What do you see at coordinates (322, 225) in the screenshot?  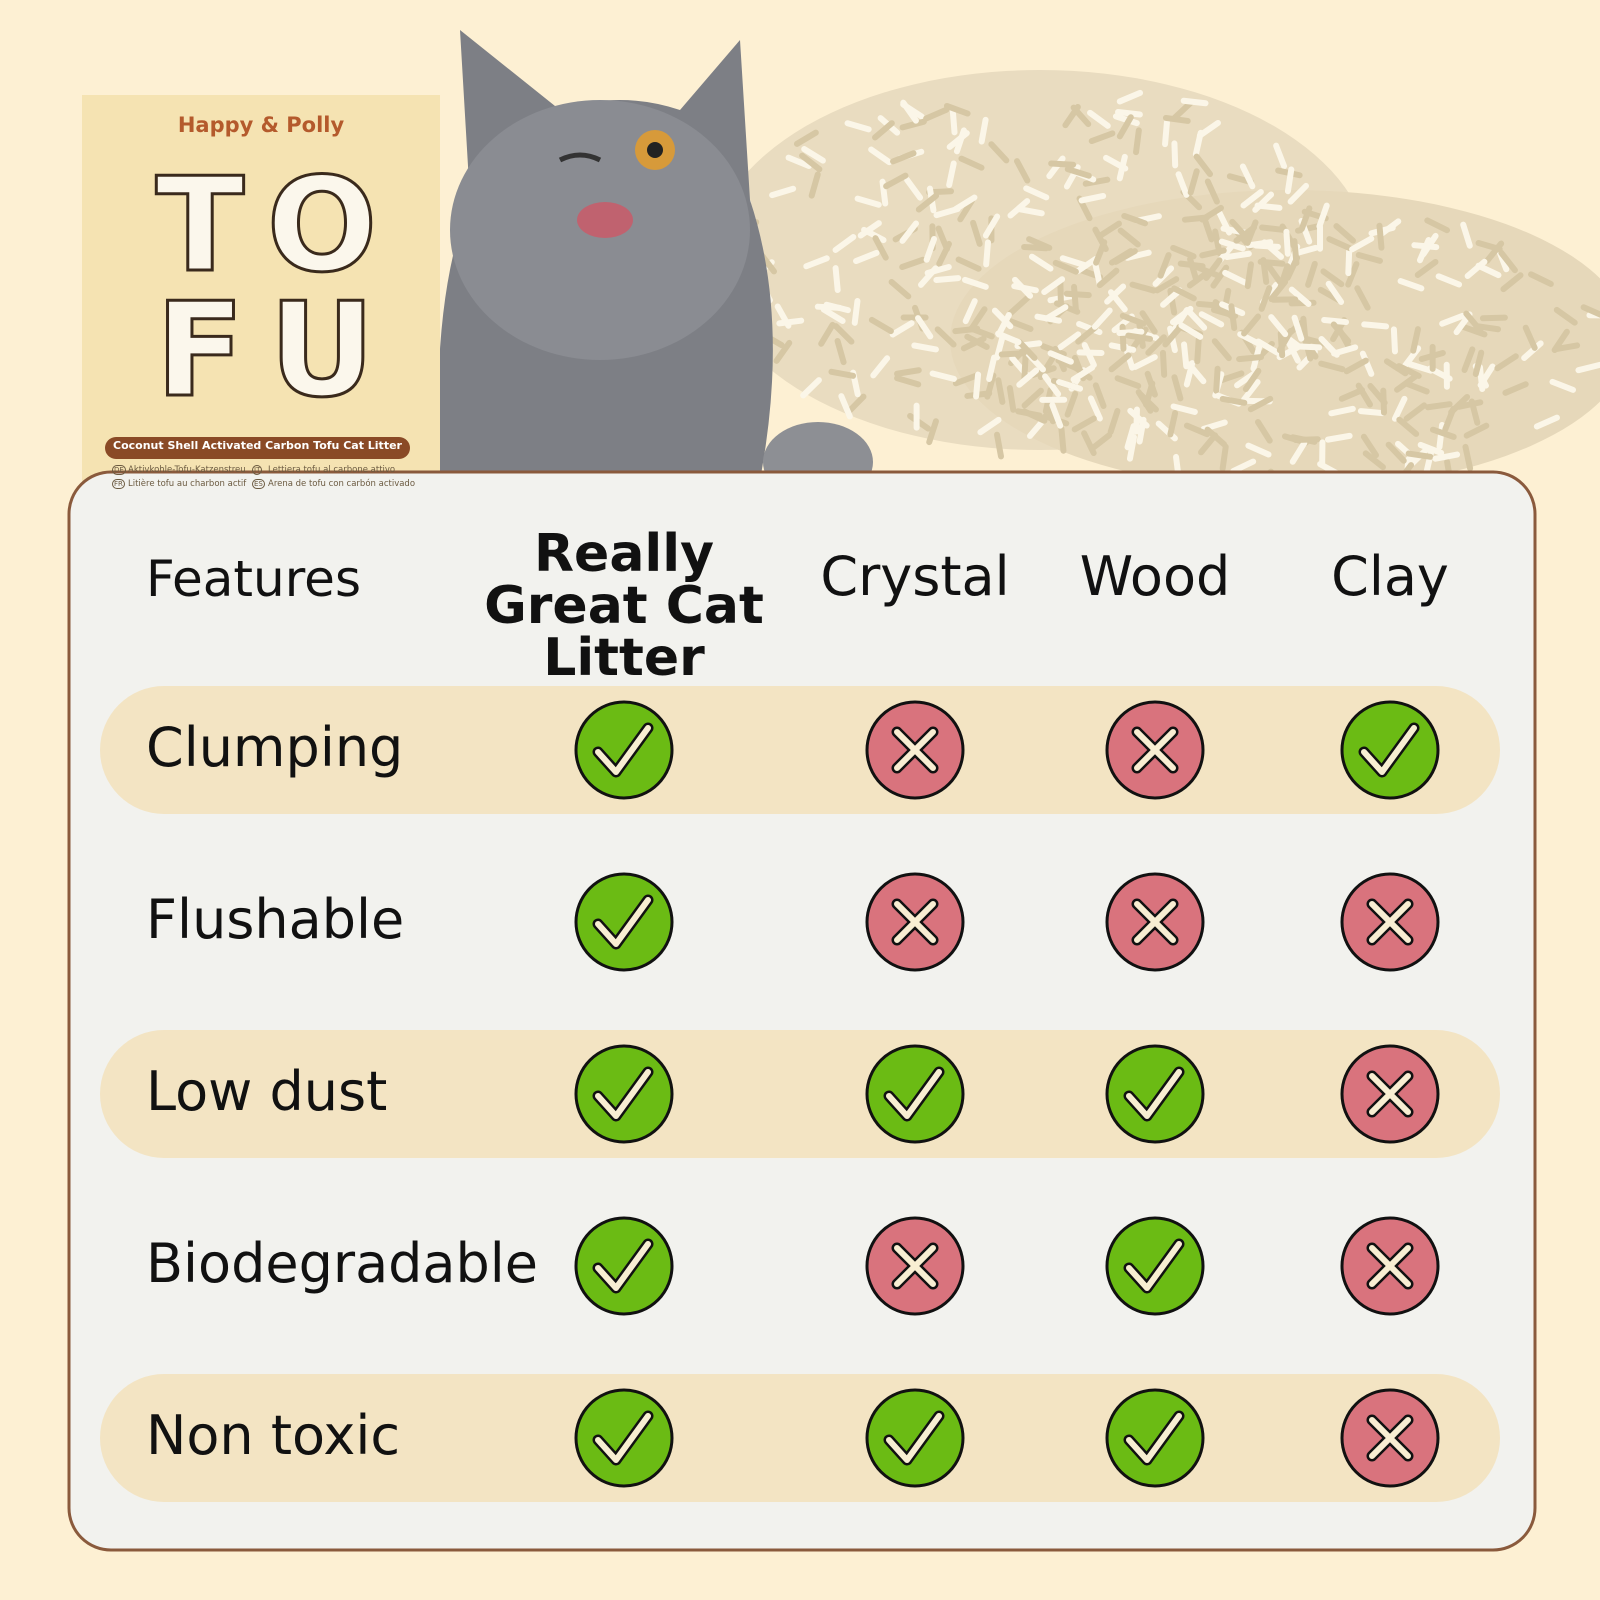 I see `logo-letter: O` at bounding box center [322, 225].